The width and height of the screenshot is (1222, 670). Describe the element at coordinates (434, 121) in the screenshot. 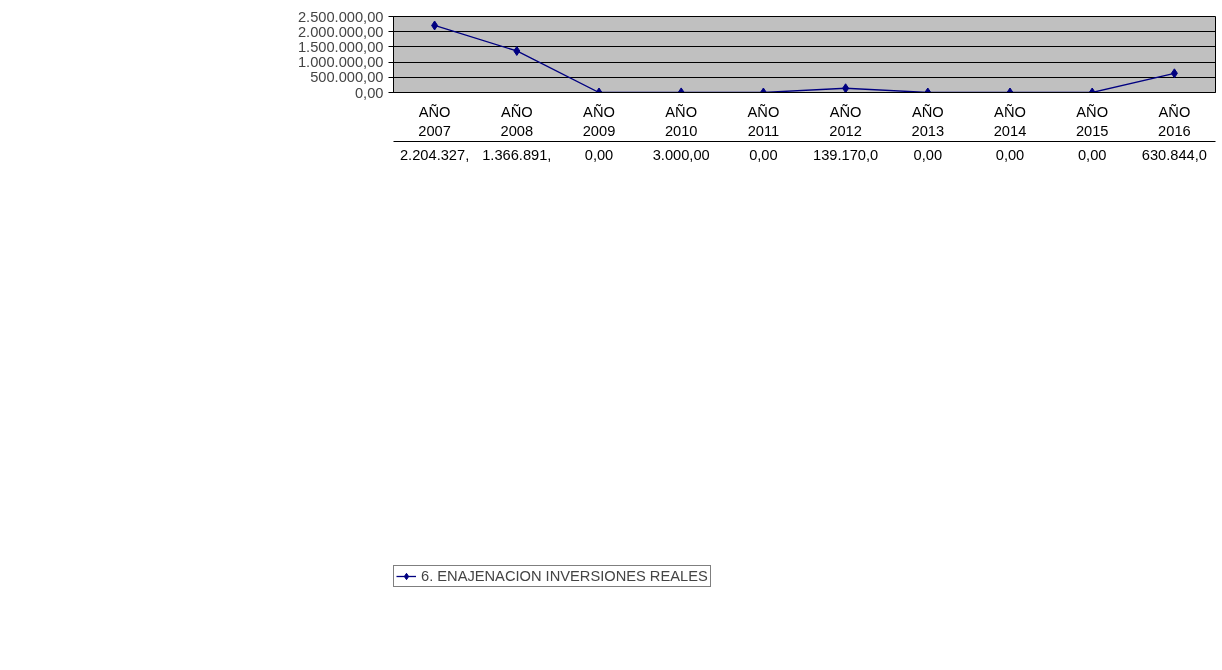

I see `x-tick-label: AÑO 2007` at that location.